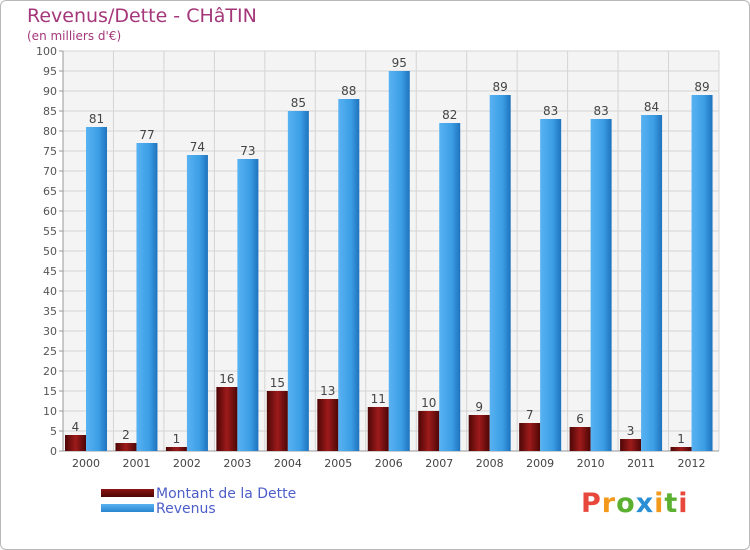  What do you see at coordinates (530, 415) in the screenshot?
I see `bar-dette-label: 7` at bounding box center [530, 415].